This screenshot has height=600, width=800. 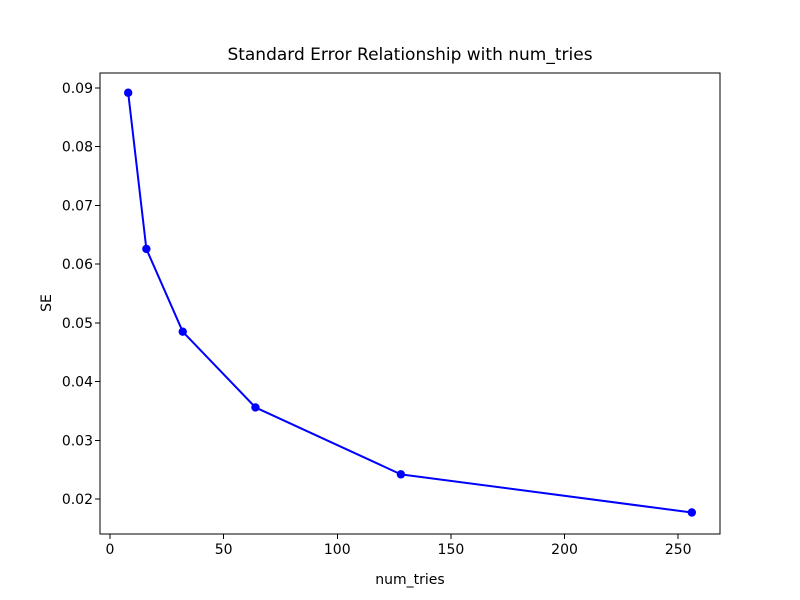 I want to click on x-tick-label: 100, so click(x=337, y=550).